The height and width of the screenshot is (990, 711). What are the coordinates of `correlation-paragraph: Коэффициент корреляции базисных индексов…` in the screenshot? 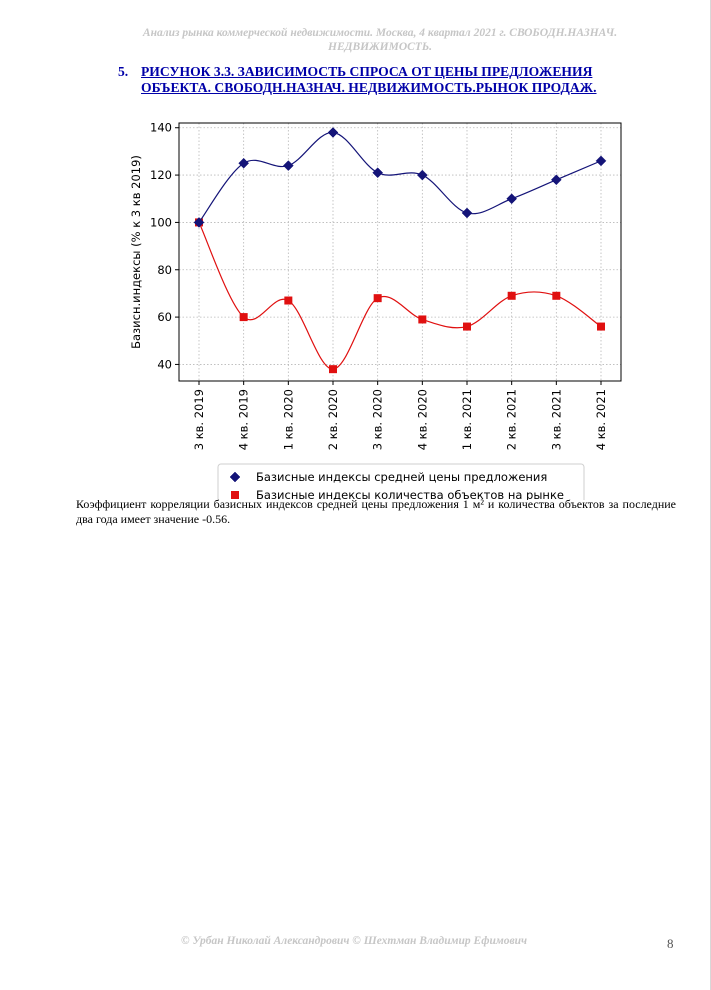 It's located at (376, 511).